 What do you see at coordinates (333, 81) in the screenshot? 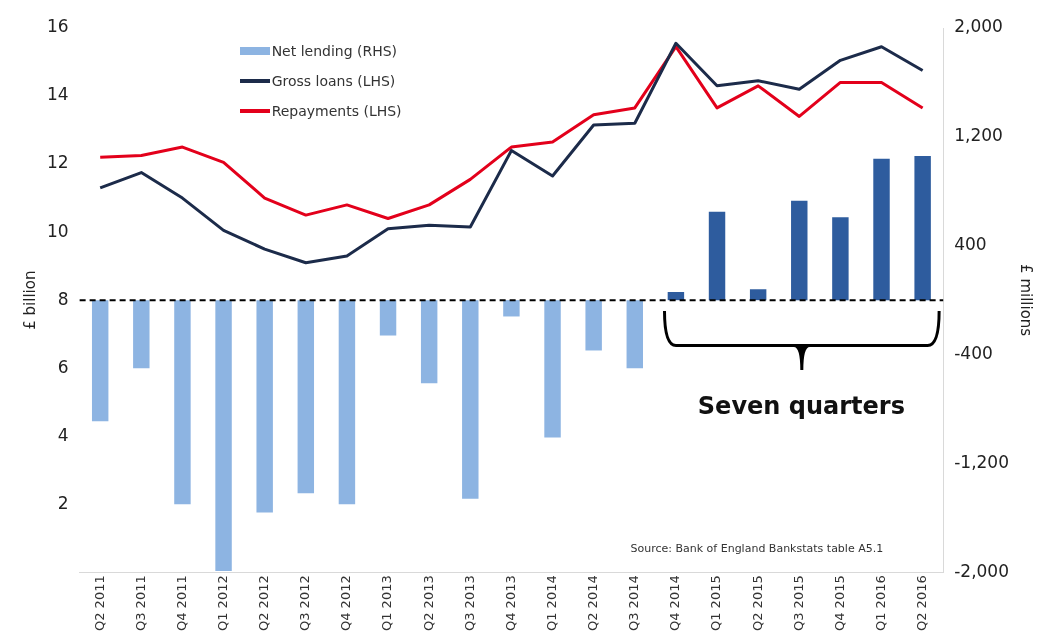
I see `legend-label: Gross loans (LHS)` at bounding box center [333, 81].